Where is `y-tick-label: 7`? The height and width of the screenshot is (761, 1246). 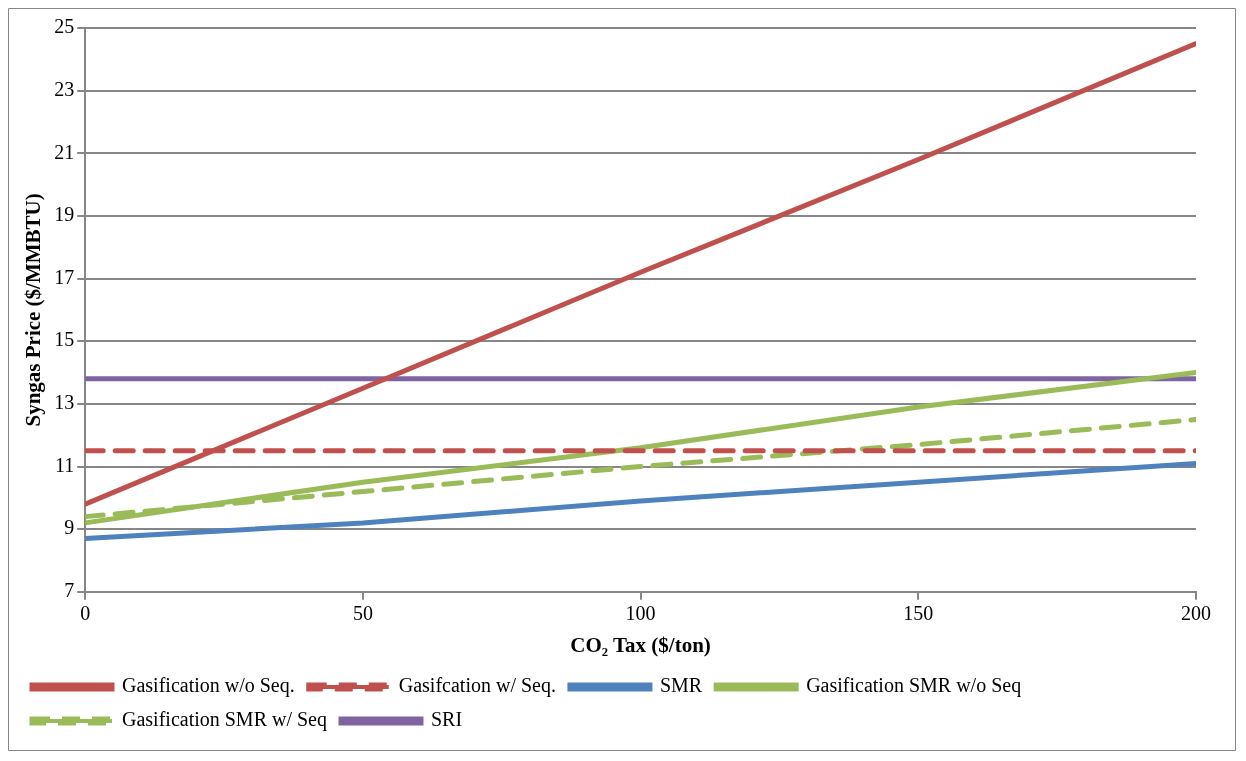 y-tick-label: 7 is located at coordinates (69, 590).